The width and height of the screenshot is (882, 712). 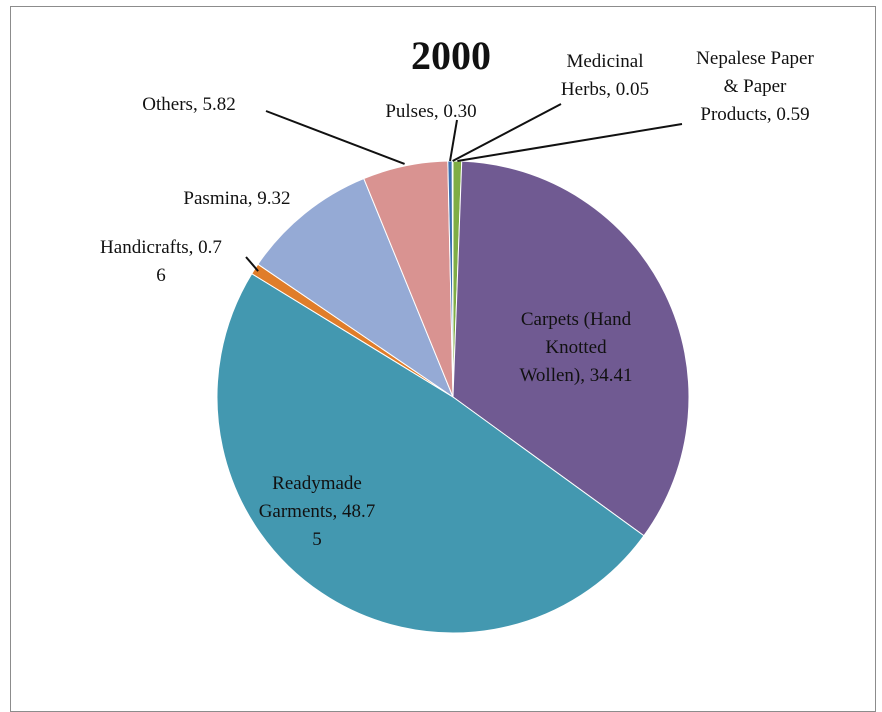 What do you see at coordinates (252, 264) in the screenshot?
I see `leader-line-handicrafts` at bounding box center [252, 264].